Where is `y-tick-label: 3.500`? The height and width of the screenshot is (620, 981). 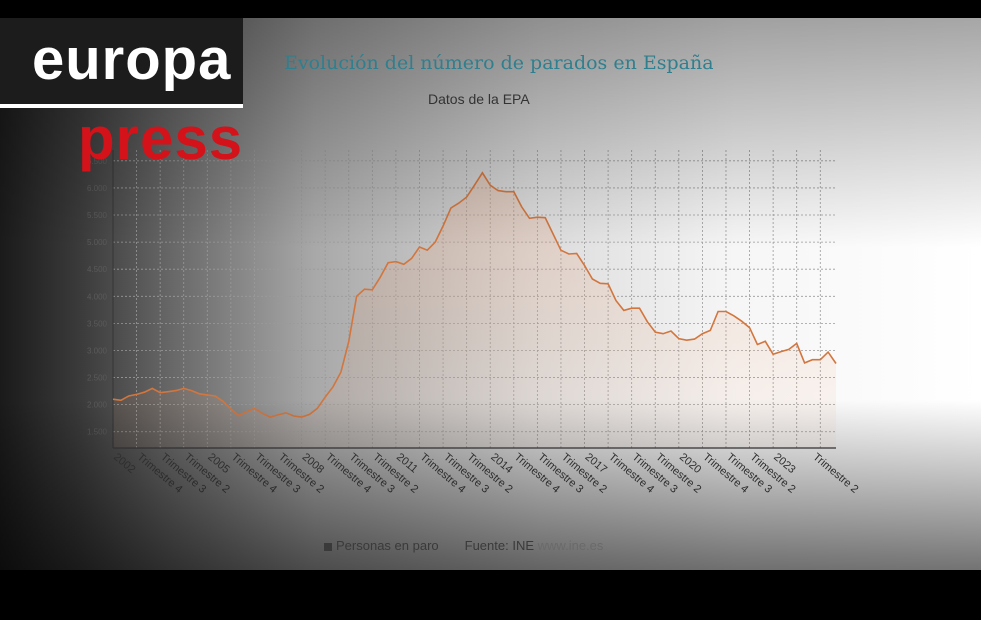
y-tick-label: 3.500 is located at coordinates (97, 323).